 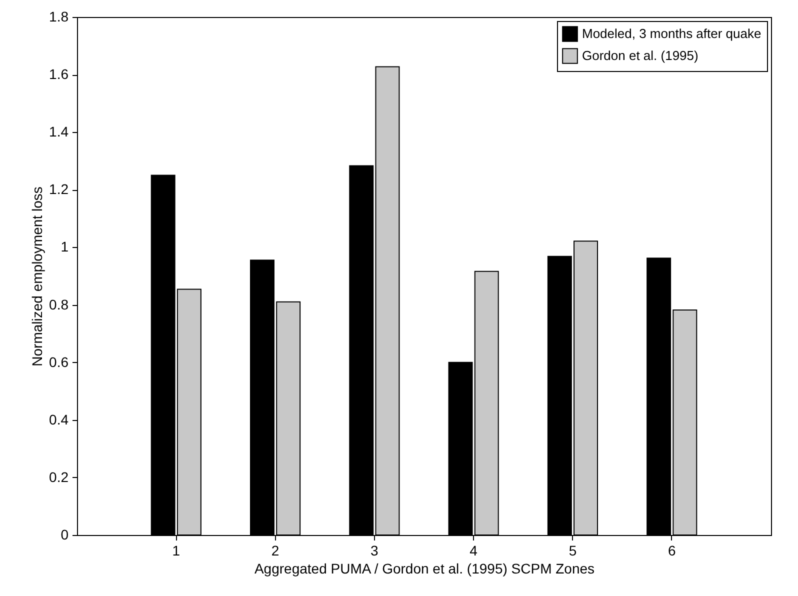 I want to click on y-axis-title: Normalized employment loss, so click(x=37, y=276).